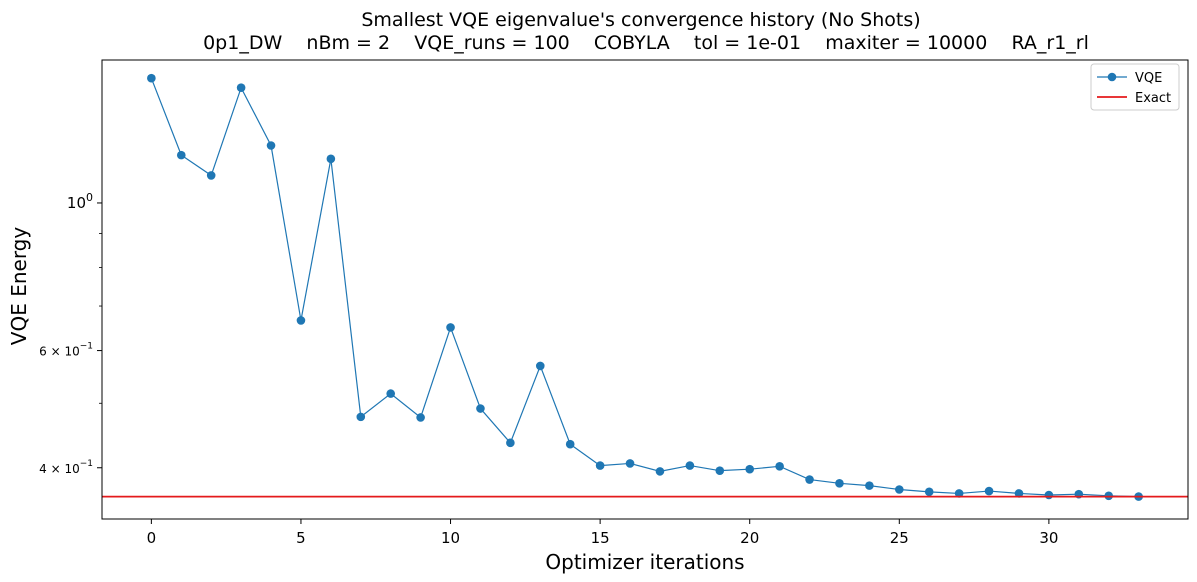 The width and height of the screenshot is (1197, 582). What do you see at coordinates (89, 197) in the screenshot?
I see `y-tick-label-exponent: 0` at bounding box center [89, 197].